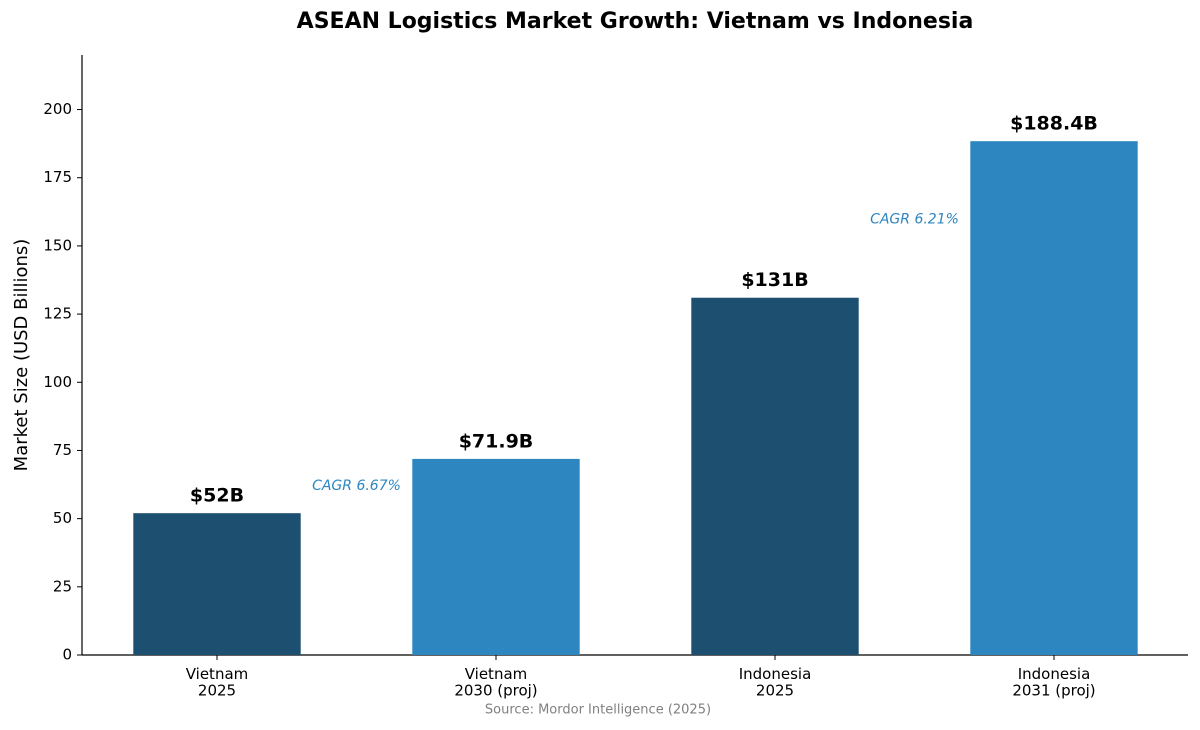 This screenshot has width=1200, height=730. What do you see at coordinates (217, 682) in the screenshot?
I see `x-tick-label: Vietnam 2025` at bounding box center [217, 682].